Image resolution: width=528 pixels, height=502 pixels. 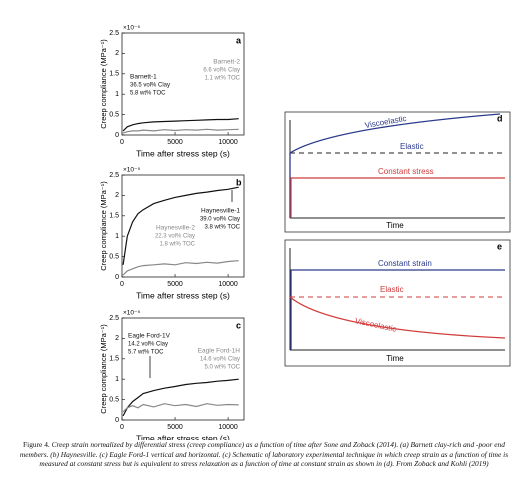 What do you see at coordinates (226, 62) in the screenshot?
I see `series-label: Barnett-2` at bounding box center [226, 62].